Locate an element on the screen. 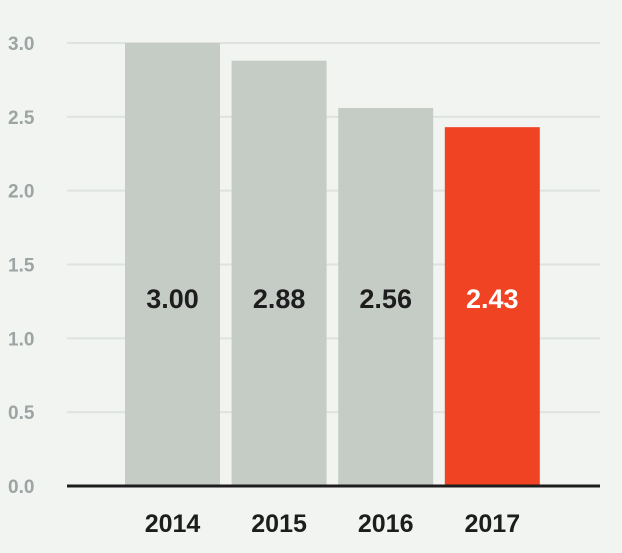  value-labels: 3.00 2.88 2.56 2.43 is located at coordinates (332, 299).